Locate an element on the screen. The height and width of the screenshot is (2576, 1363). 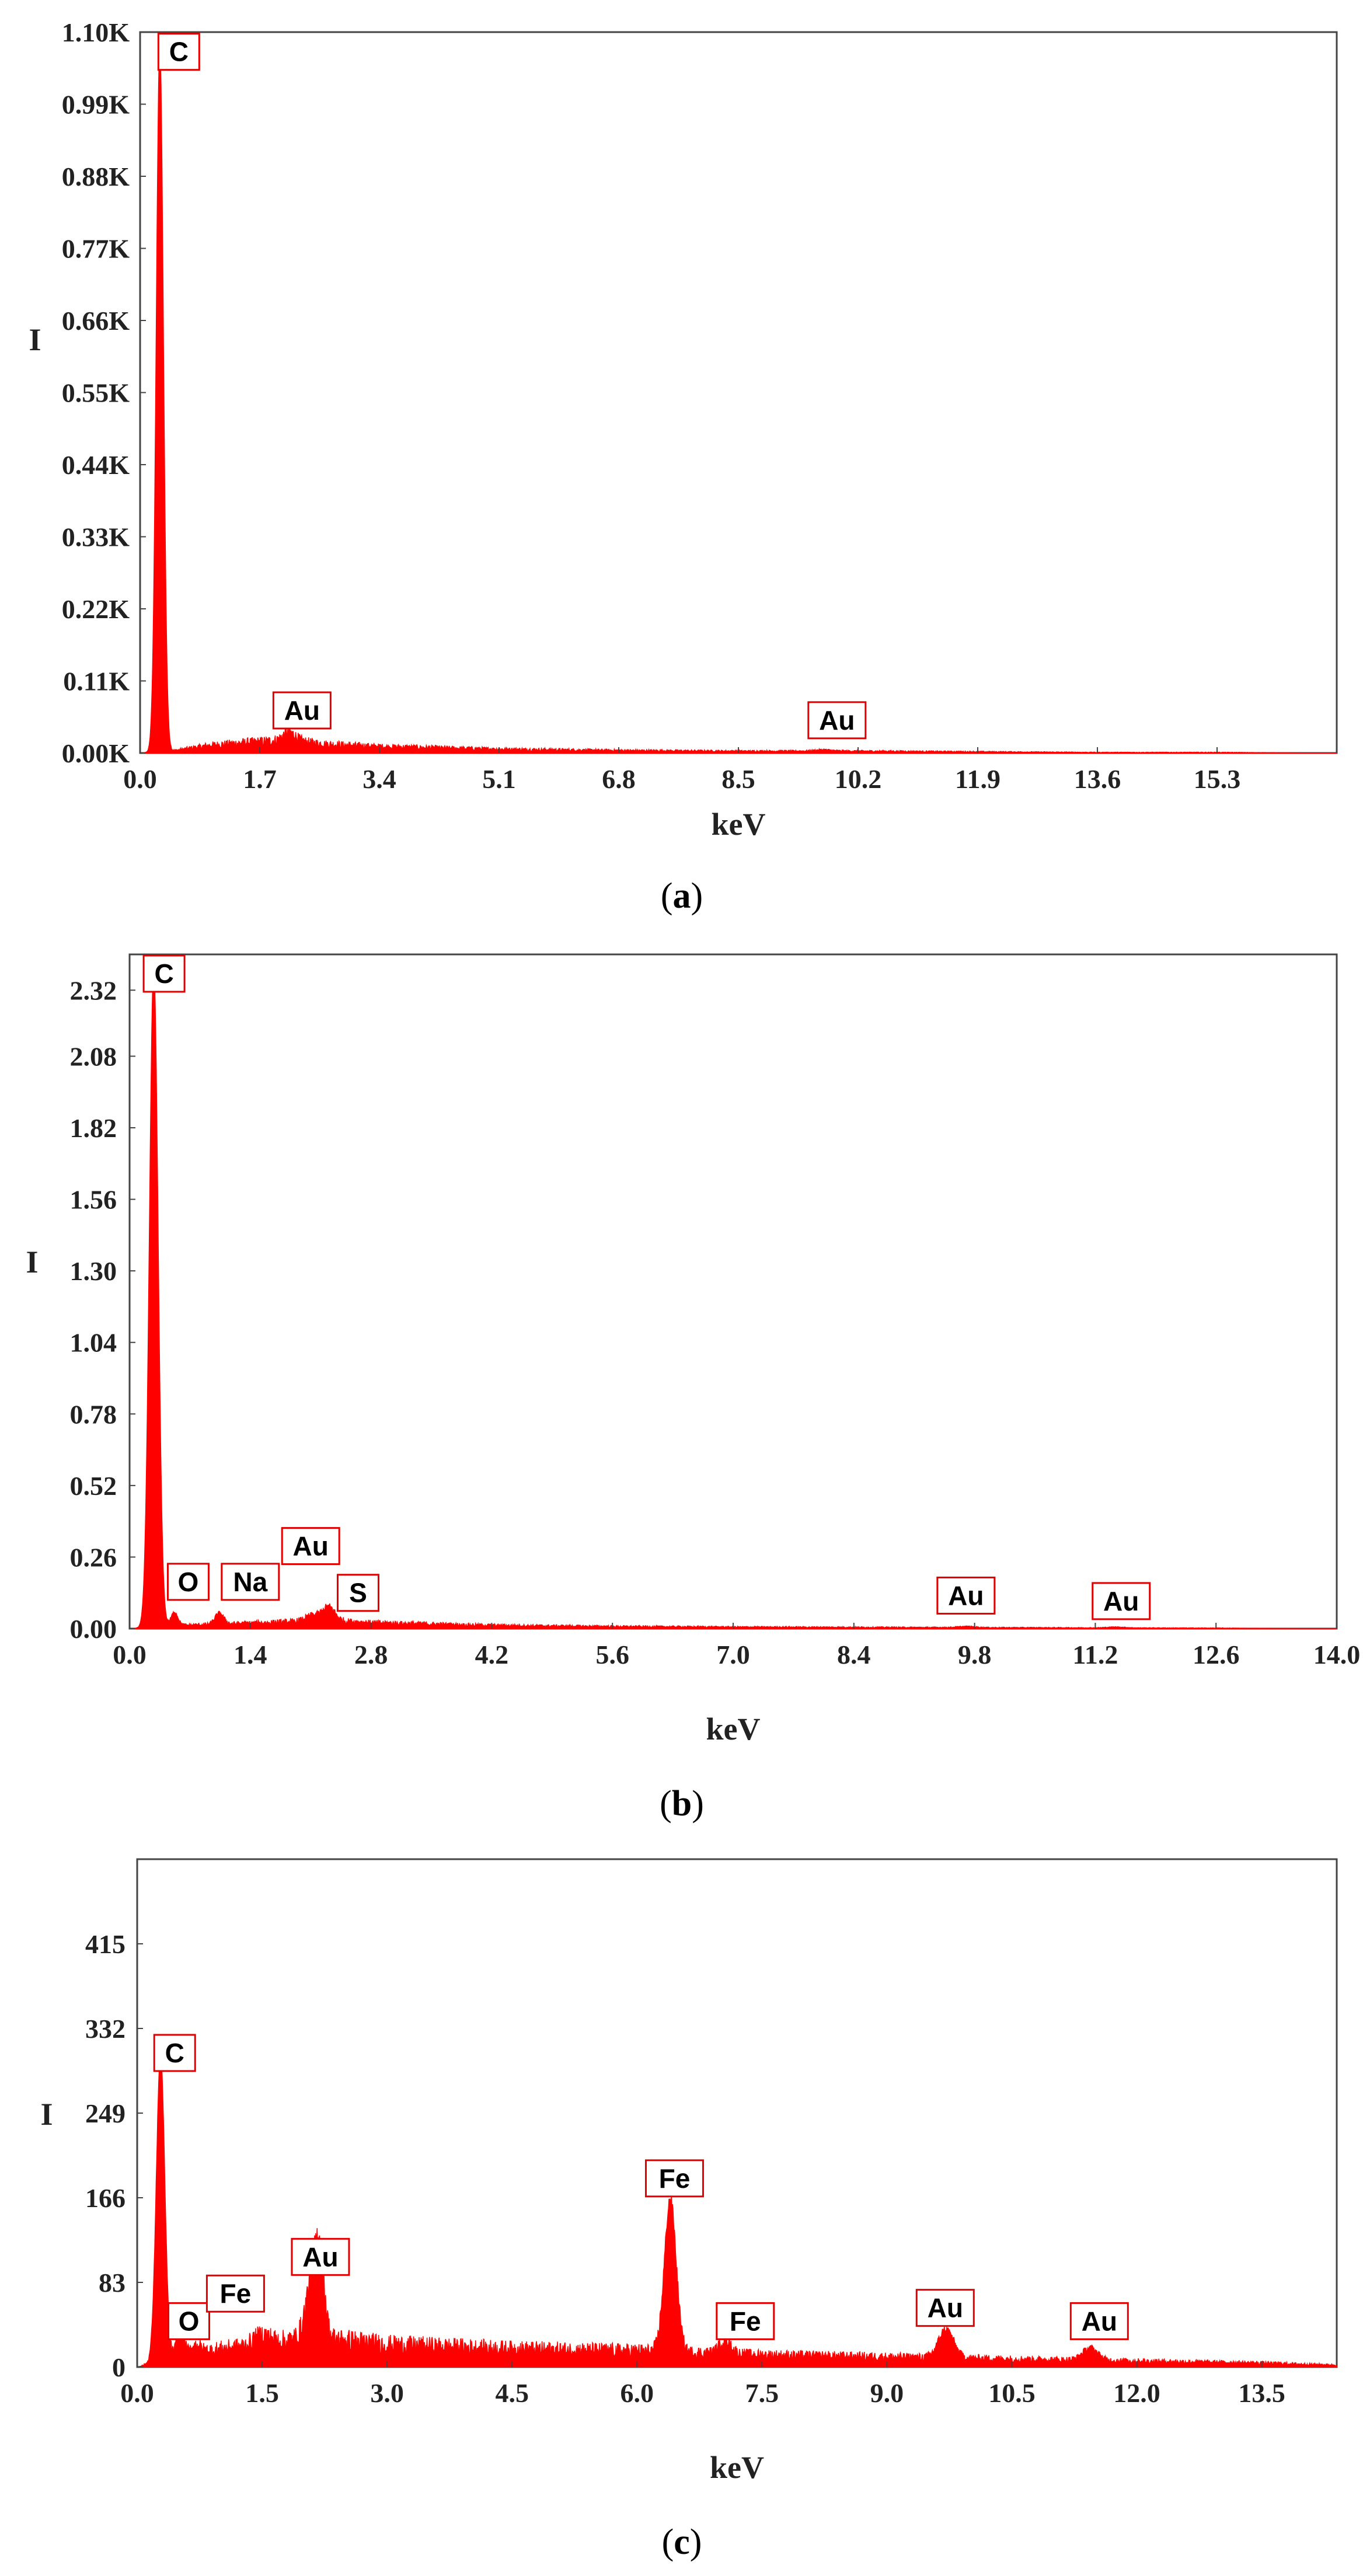
peak-label: S is located at coordinates (357, 1593).